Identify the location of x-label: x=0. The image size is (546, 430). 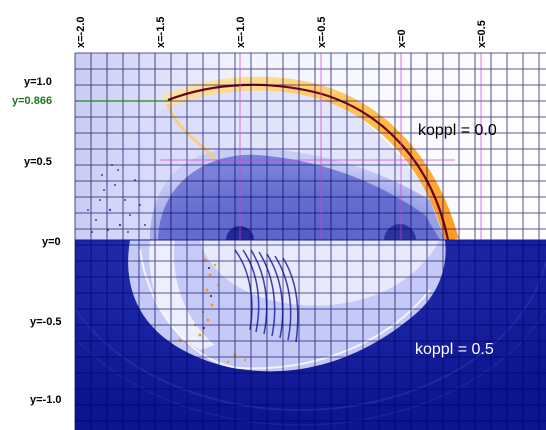
(402, 38).